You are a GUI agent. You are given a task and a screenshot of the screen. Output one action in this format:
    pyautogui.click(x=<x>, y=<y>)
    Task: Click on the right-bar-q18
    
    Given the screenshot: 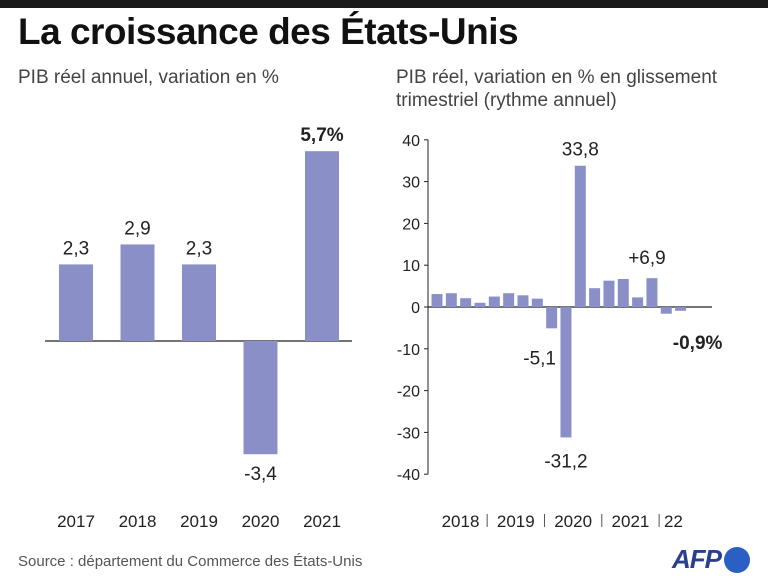 What is the action you would take?
    pyautogui.click(x=681, y=309)
    